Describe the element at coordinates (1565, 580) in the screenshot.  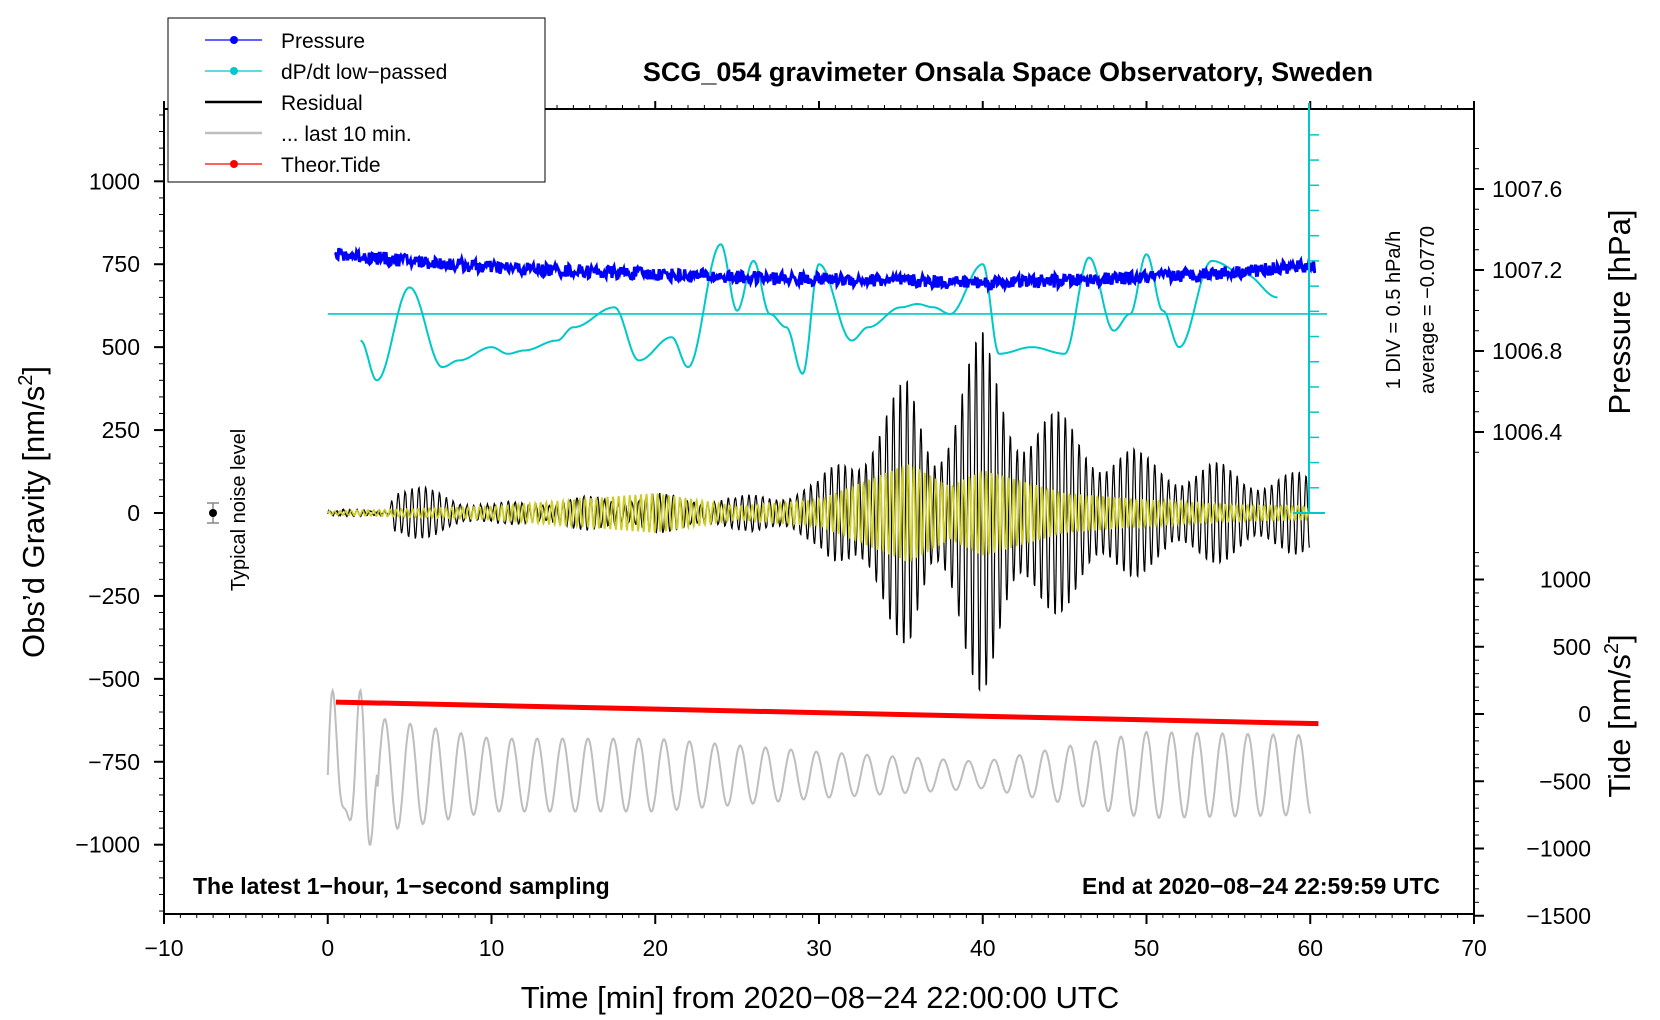
I see `tide-tick-label: 1000` at that location.